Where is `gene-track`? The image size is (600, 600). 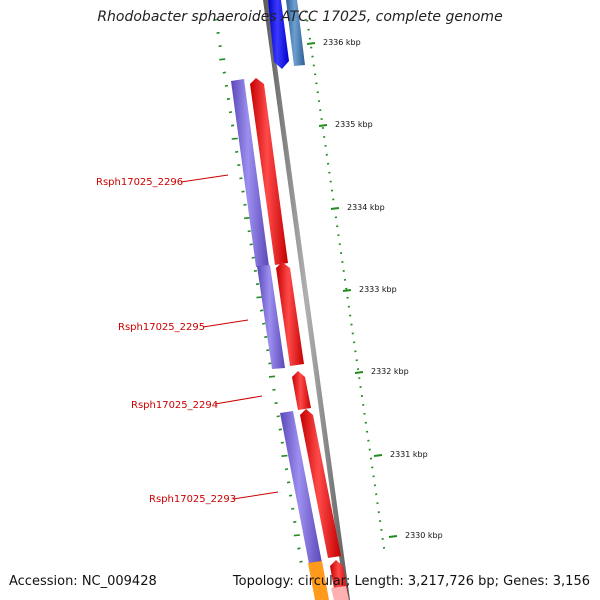 gene-track is located at coordinates (299, 339).